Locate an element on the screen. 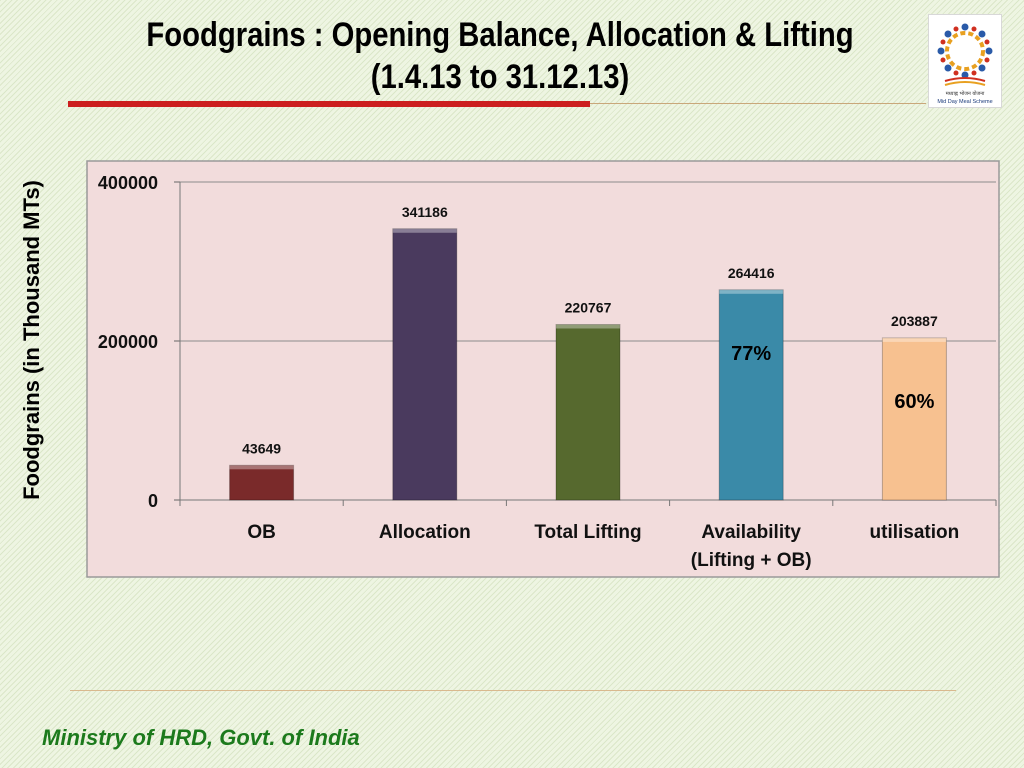  x-tick-label: utilisation is located at coordinates (915, 532).